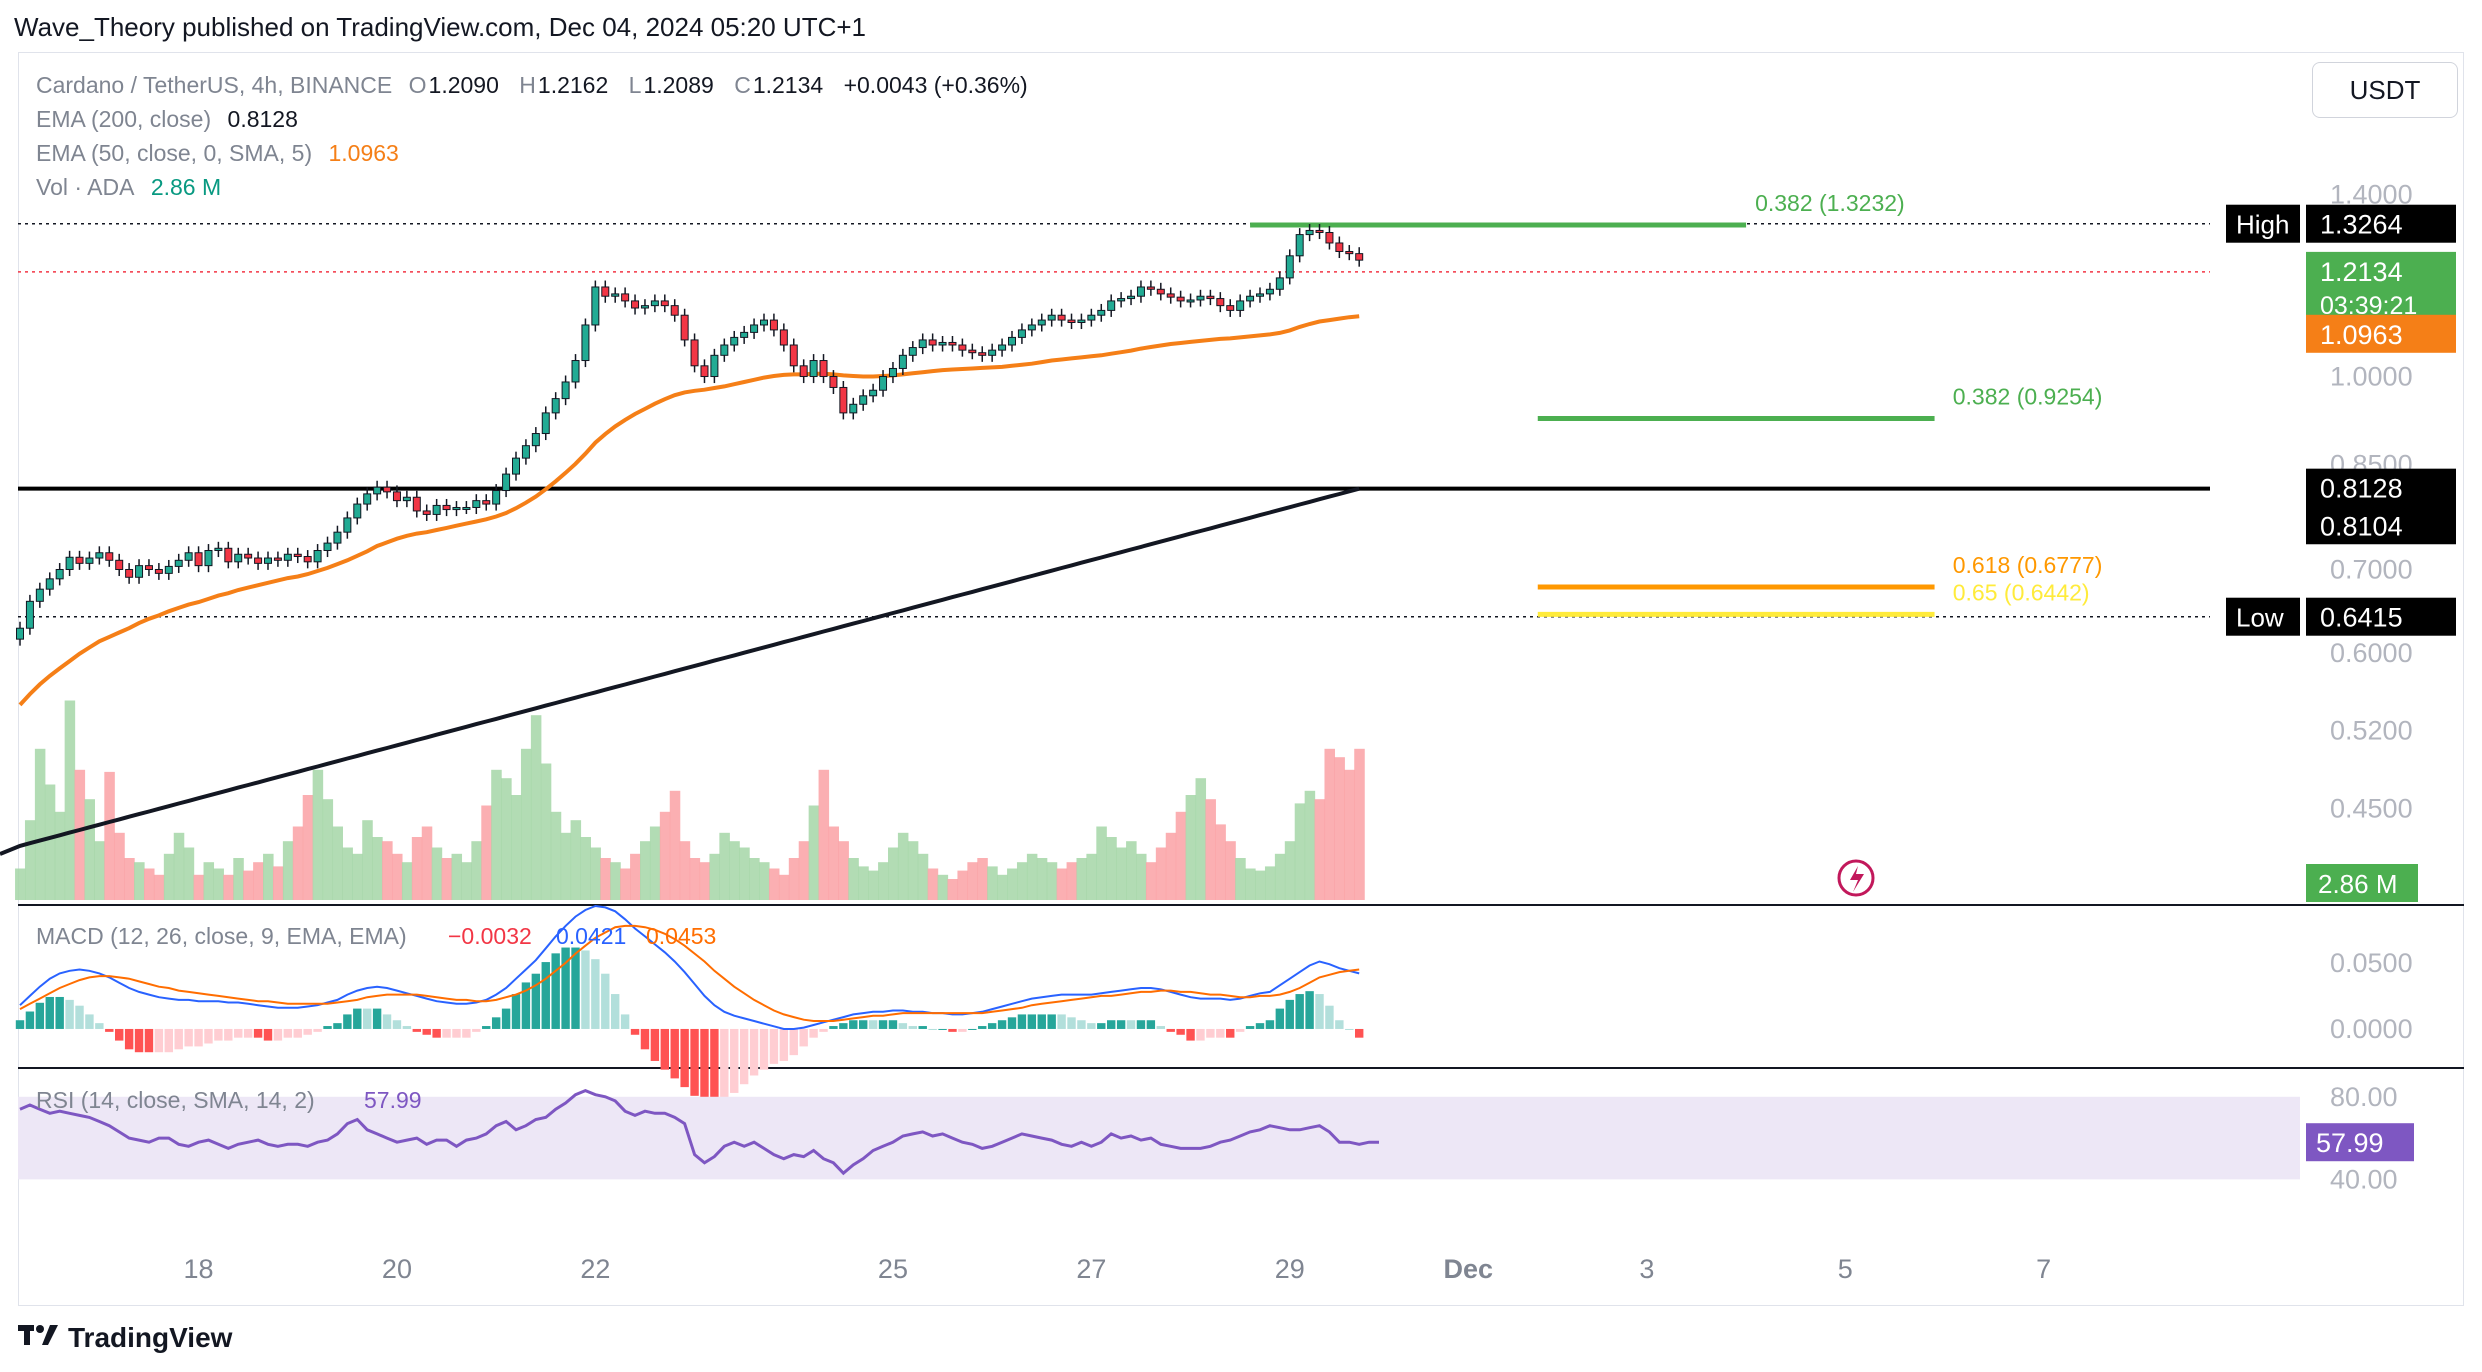 The height and width of the screenshot is (1372, 2482). What do you see at coordinates (1091, 1269) in the screenshot?
I see `x-axis-label: 27` at bounding box center [1091, 1269].